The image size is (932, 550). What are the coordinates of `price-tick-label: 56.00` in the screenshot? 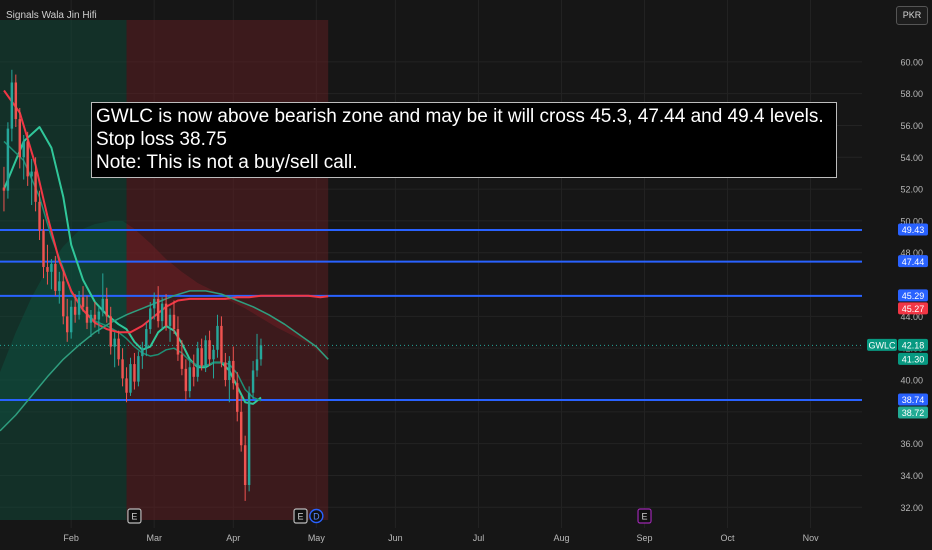 It's located at (911, 126).